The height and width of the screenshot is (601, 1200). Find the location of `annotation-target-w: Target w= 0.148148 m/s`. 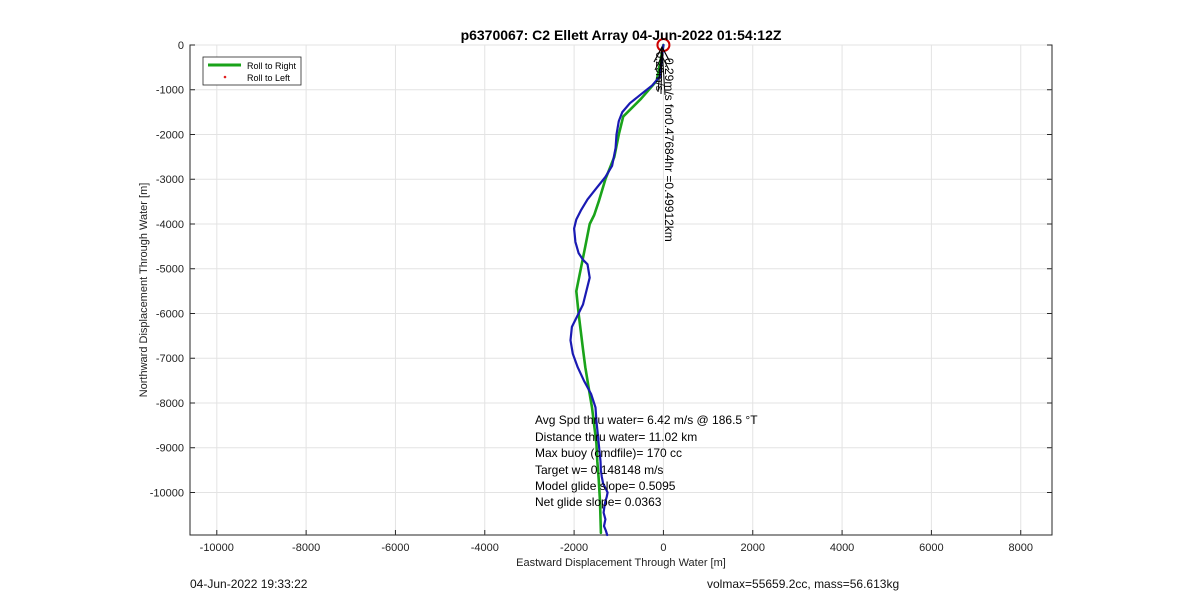

annotation-target-w: Target w= 0.148148 m/s is located at coordinates (599, 470).